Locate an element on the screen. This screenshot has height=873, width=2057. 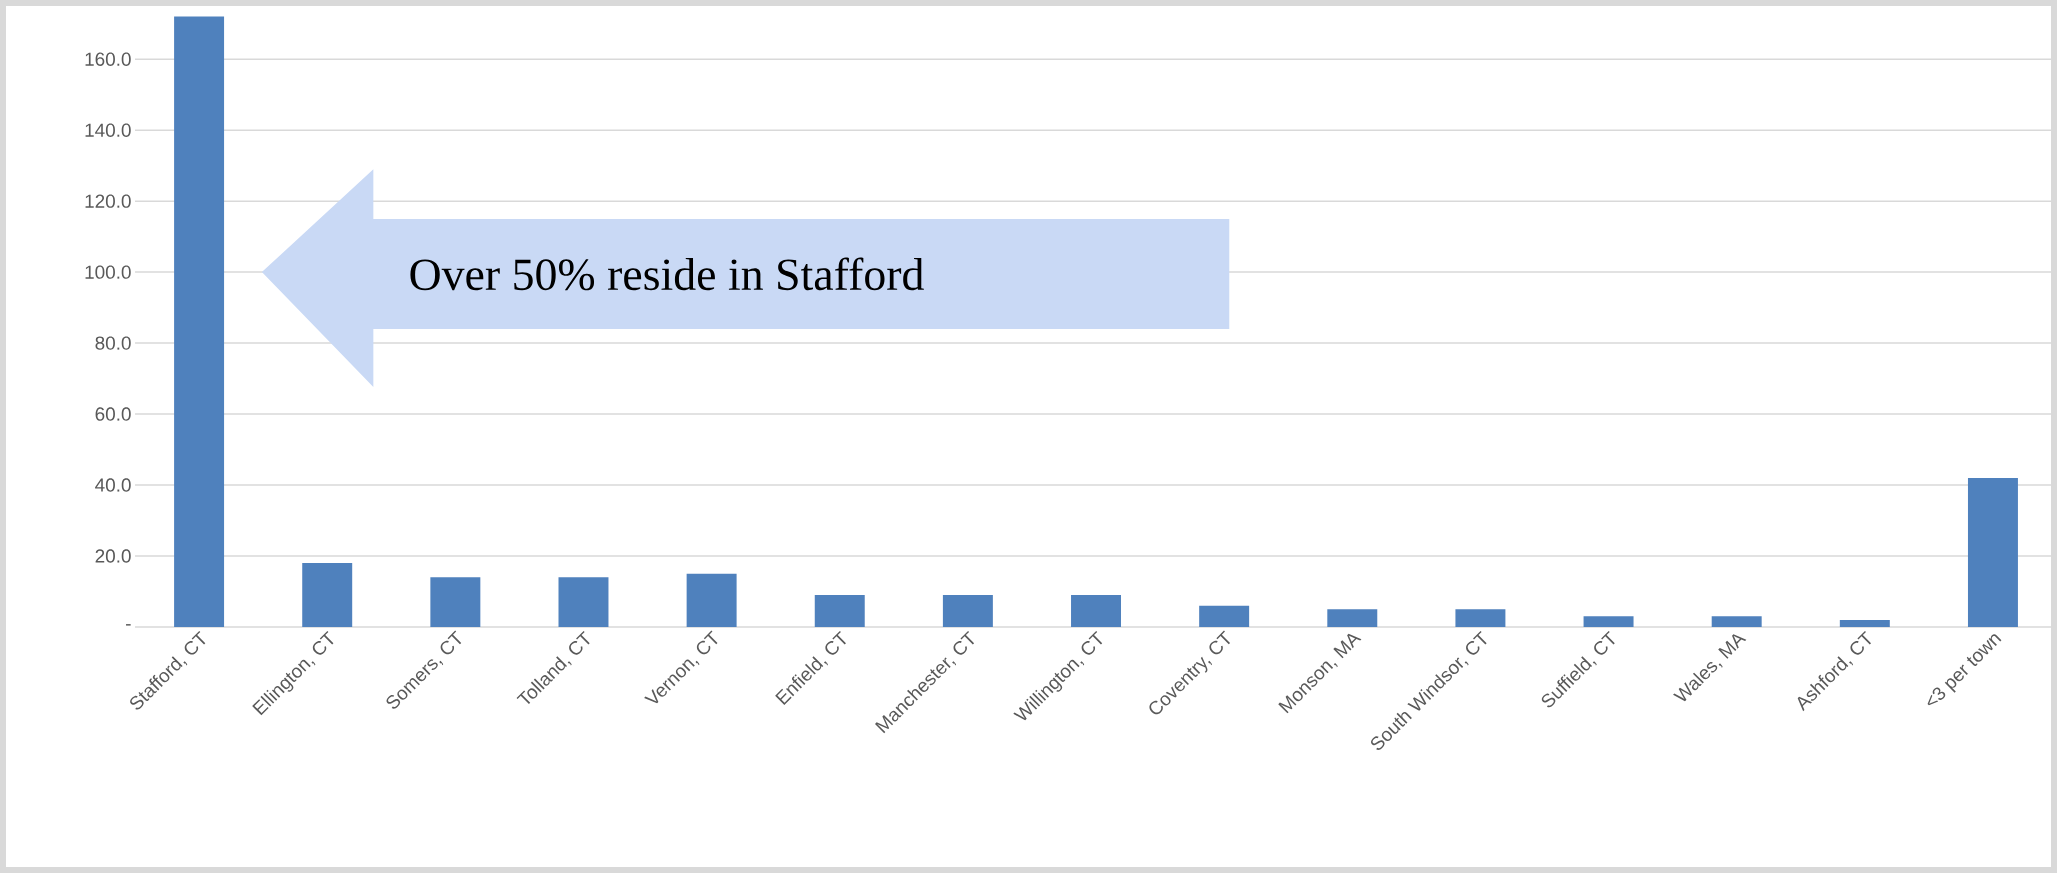
y-tick-label: 40.0 is located at coordinates (113, 485).